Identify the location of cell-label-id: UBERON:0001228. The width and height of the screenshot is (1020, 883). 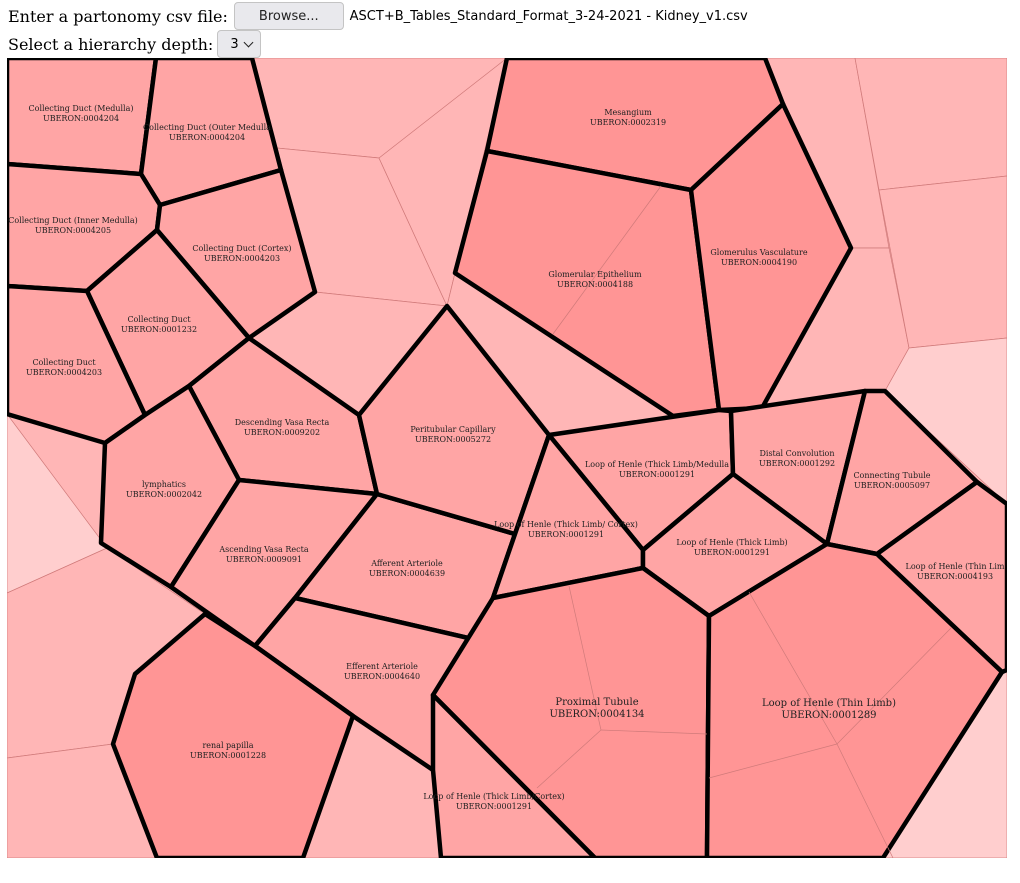
(228, 755).